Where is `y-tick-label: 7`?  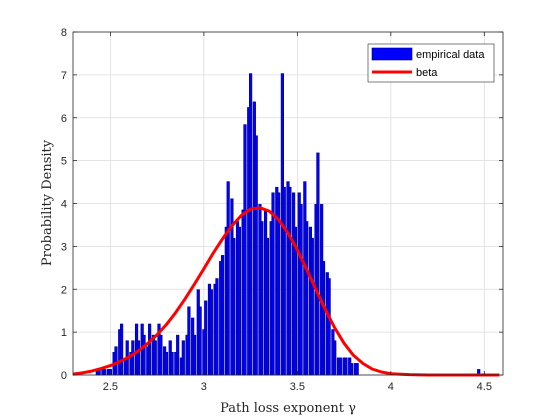 y-tick-label: 7 is located at coordinates (64, 76).